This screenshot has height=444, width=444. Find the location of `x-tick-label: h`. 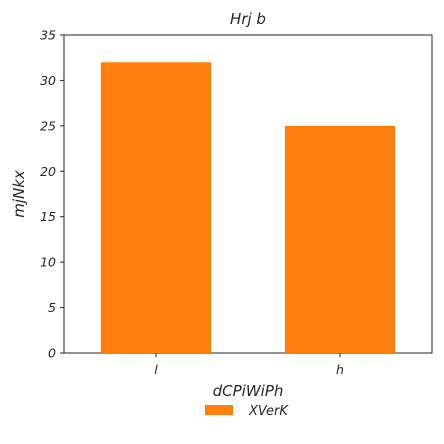

x-tick-label: h is located at coordinates (340, 369).